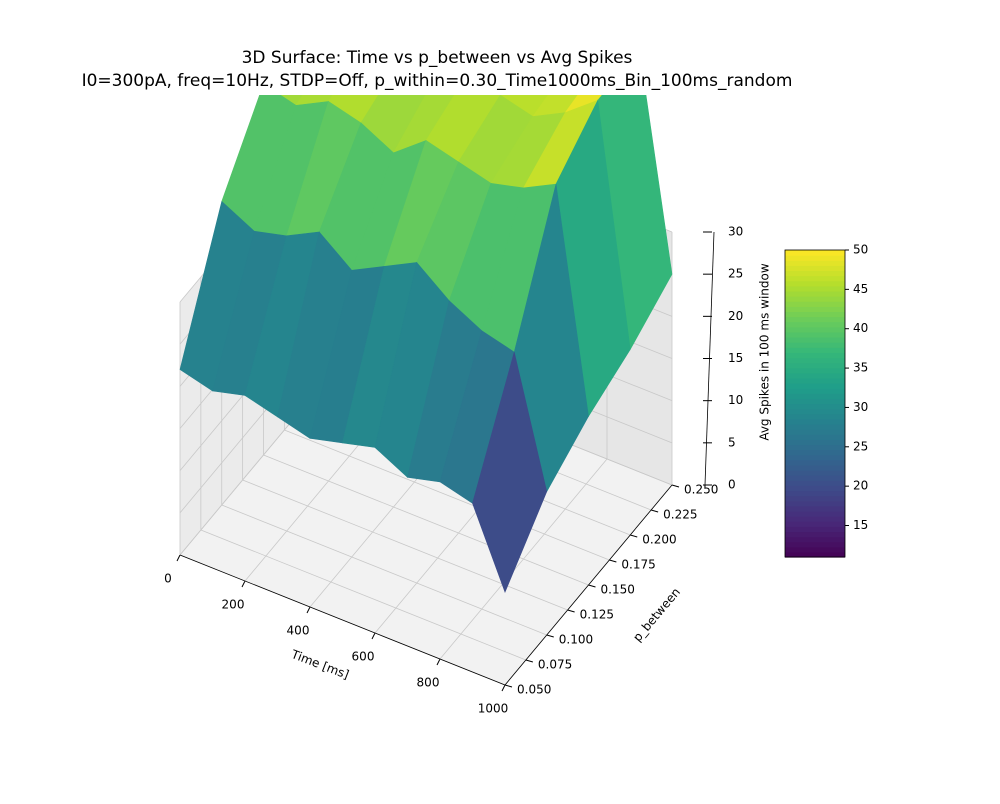 Image resolution: width=1000 pixels, height=804 pixels. Describe the element at coordinates (168, 579) in the screenshot. I see `x-tick-label: 0` at that location.